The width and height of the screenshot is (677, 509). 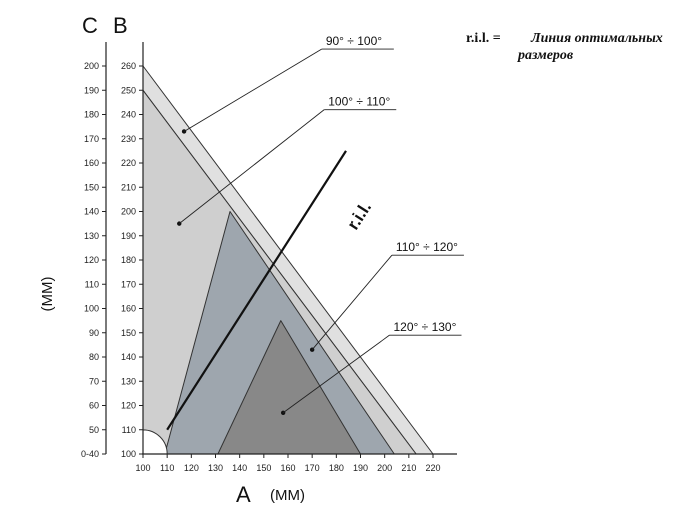 What do you see at coordinates (128, 260) in the screenshot?
I see `b-tick-label: 180` at bounding box center [128, 260].